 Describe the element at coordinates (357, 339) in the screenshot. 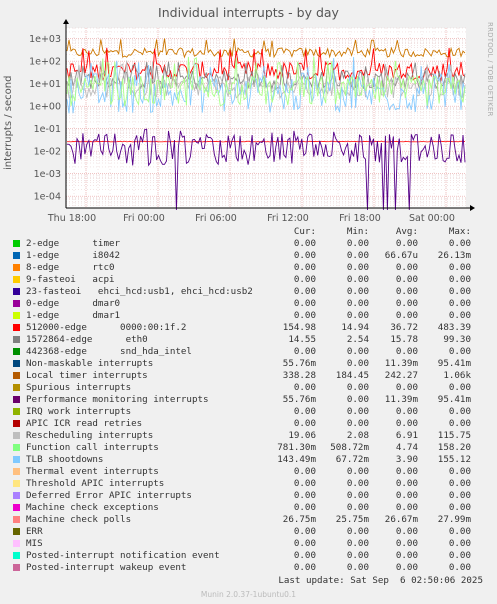

I see `legend-min: 2.54` at that location.